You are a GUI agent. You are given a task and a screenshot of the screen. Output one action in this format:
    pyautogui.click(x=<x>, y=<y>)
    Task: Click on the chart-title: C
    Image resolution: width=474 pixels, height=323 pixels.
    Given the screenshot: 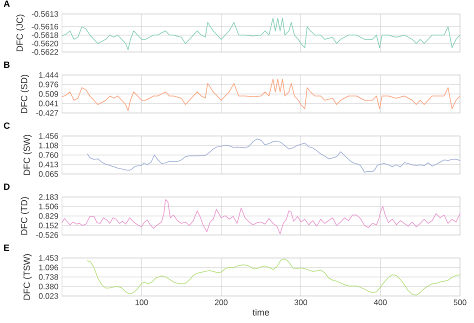 What is the action you would take?
    pyautogui.click(x=7, y=125)
    